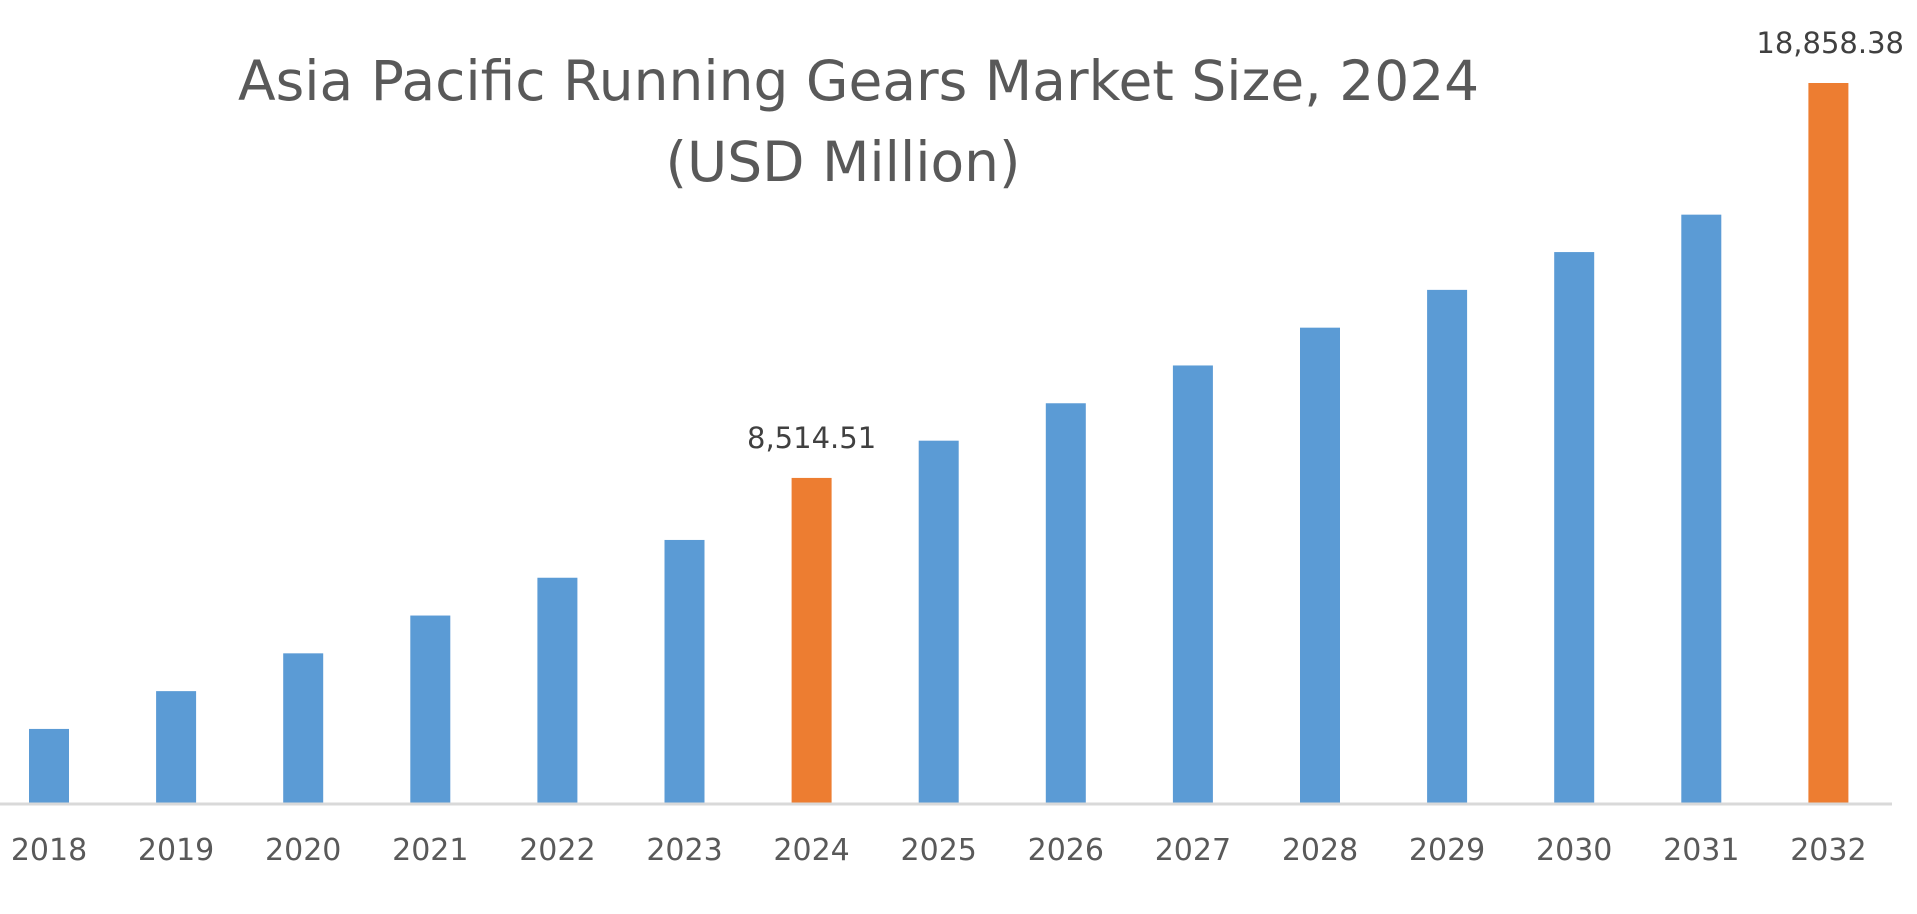  What do you see at coordinates (1574, 850) in the screenshot?
I see `x-tick-label-2030: 2030` at bounding box center [1574, 850].